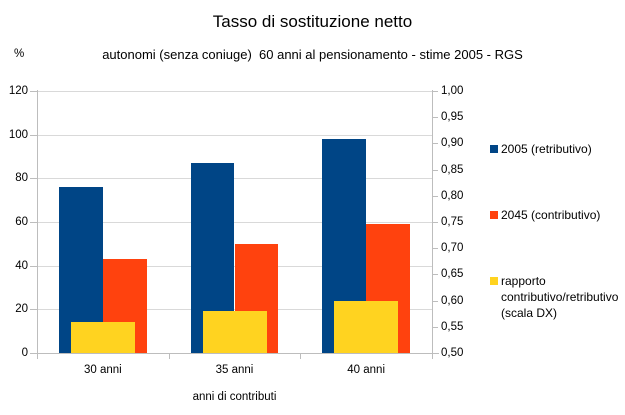 The height and width of the screenshot is (415, 625). Describe the element at coordinates (37, 222) in the screenshot. I see `y-axis-left-line` at that location.